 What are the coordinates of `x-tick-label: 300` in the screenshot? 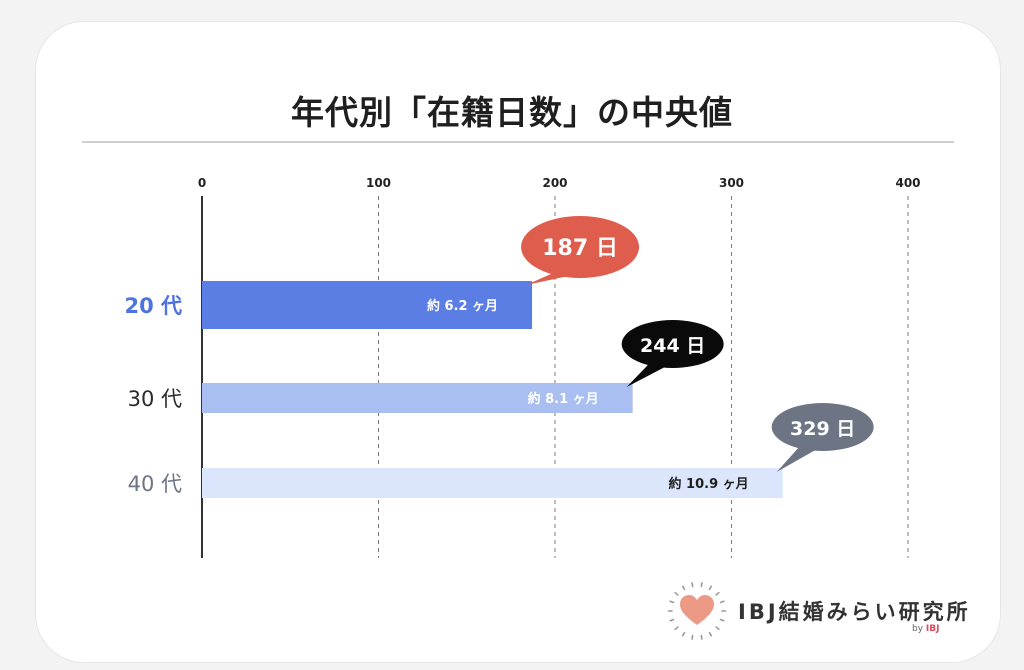 It's located at (731, 183).